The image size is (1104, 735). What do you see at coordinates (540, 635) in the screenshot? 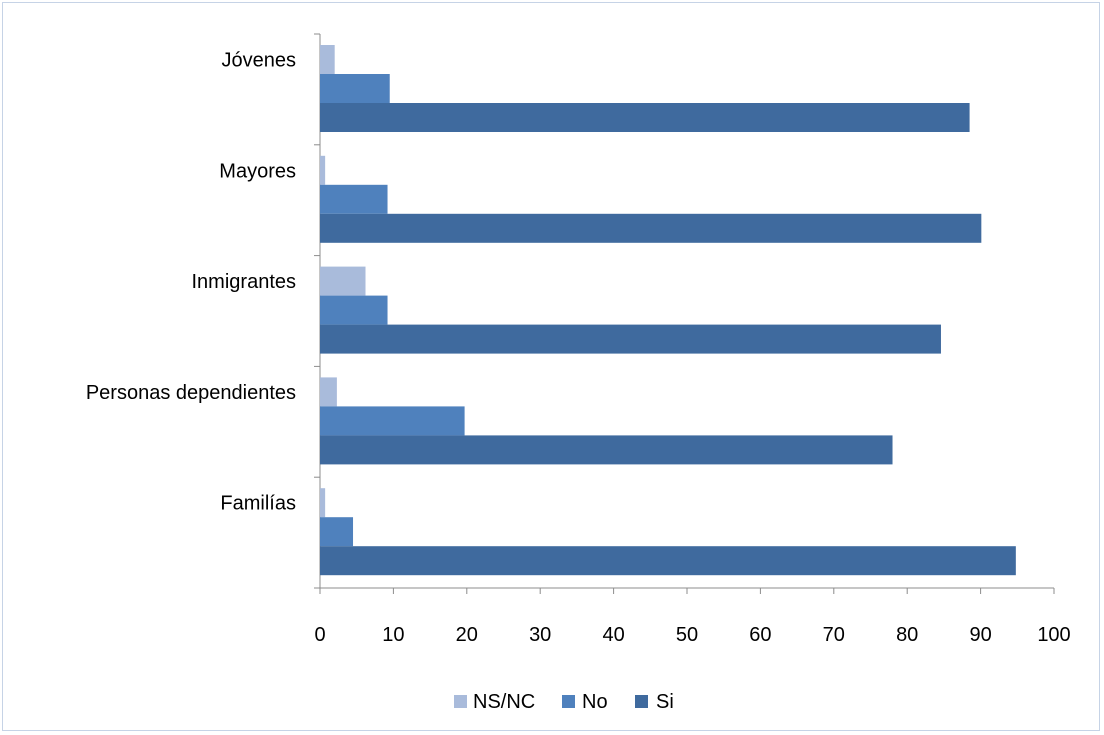
I see `x-tick-label: 30` at bounding box center [540, 635].